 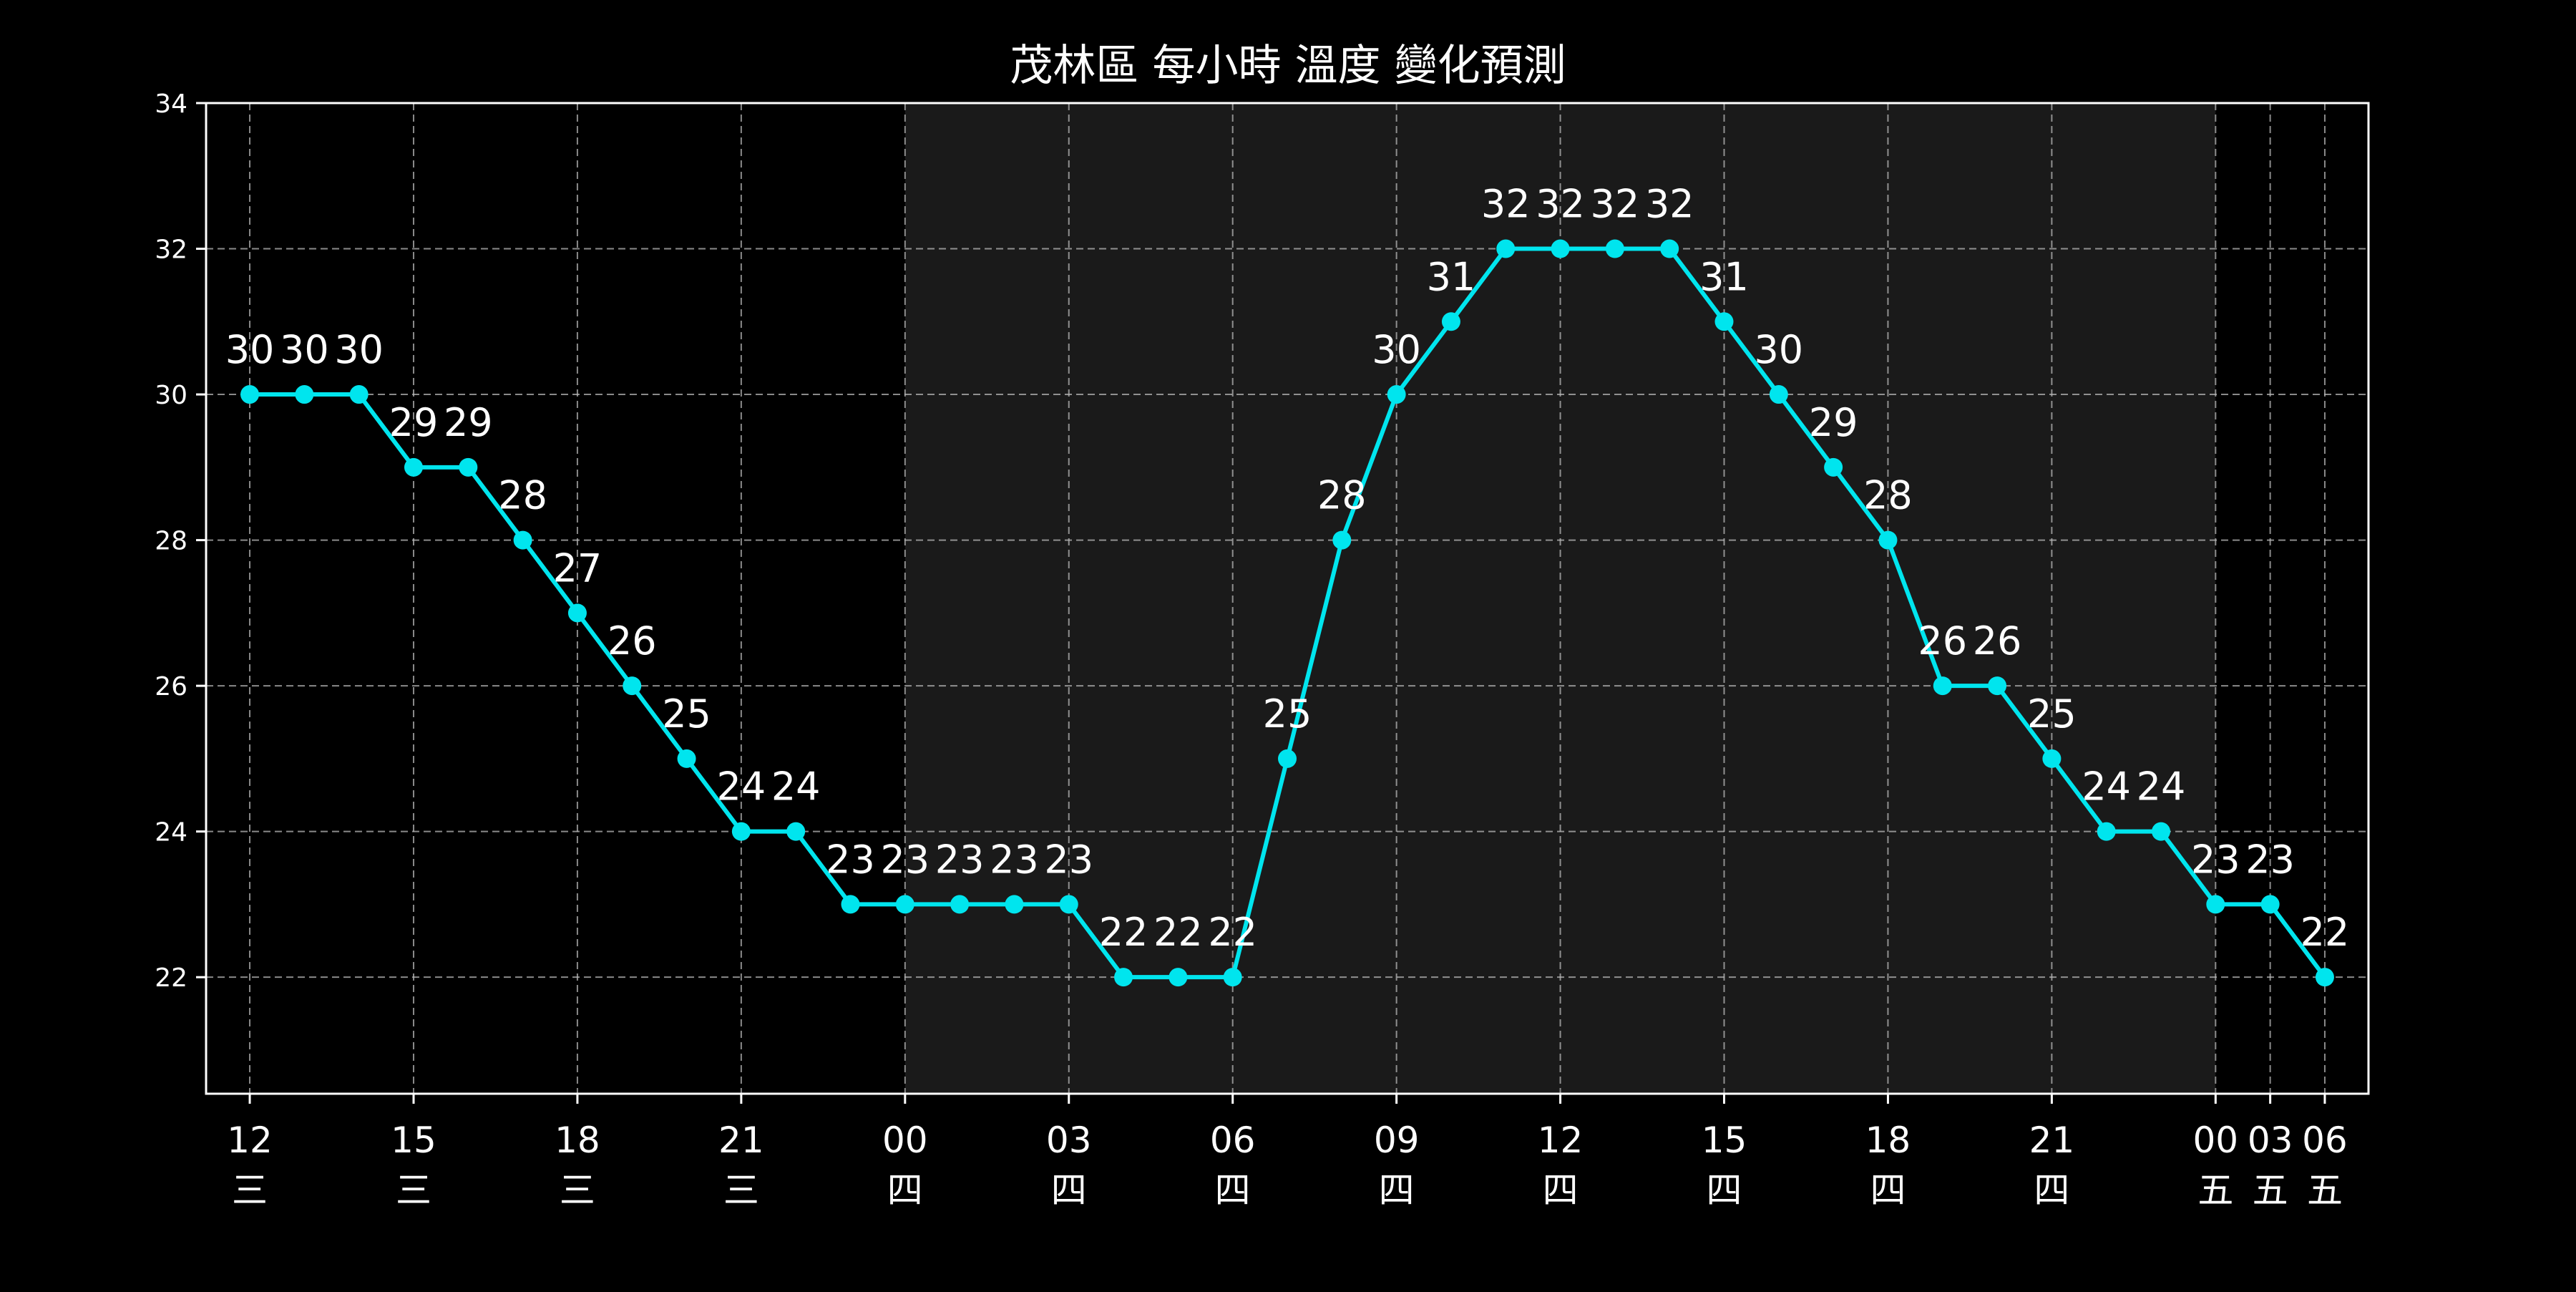 What do you see at coordinates (1397, 1140) in the screenshot?
I see `x-tick-hour-label: 09` at bounding box center [1397, 1140].